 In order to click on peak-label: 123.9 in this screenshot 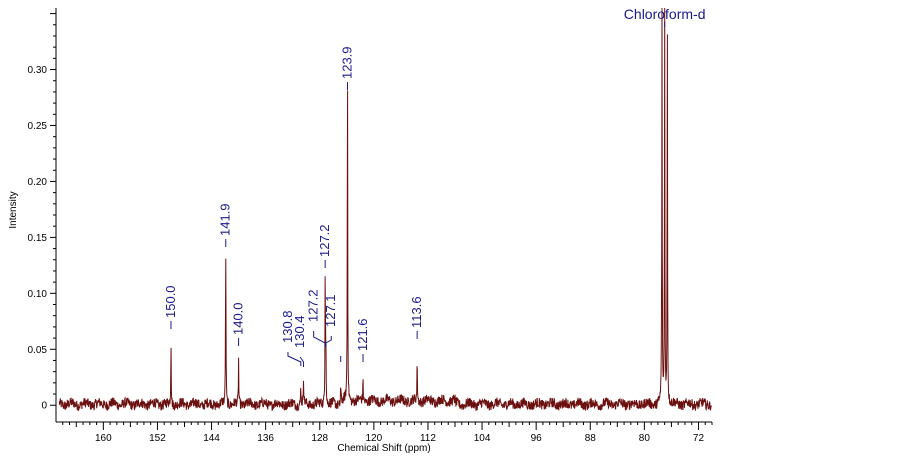, I will do `click(346, 68)`.